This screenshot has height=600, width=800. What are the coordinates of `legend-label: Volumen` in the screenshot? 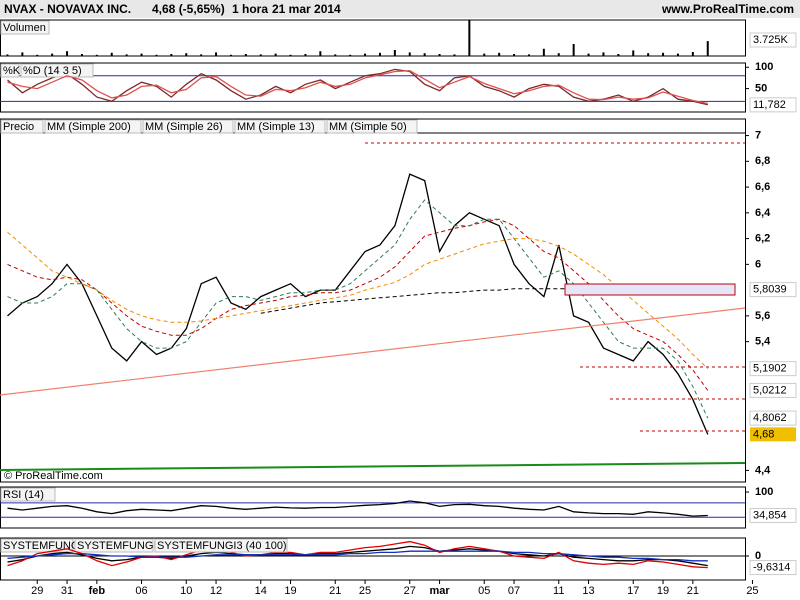 It's located at (24, 28).